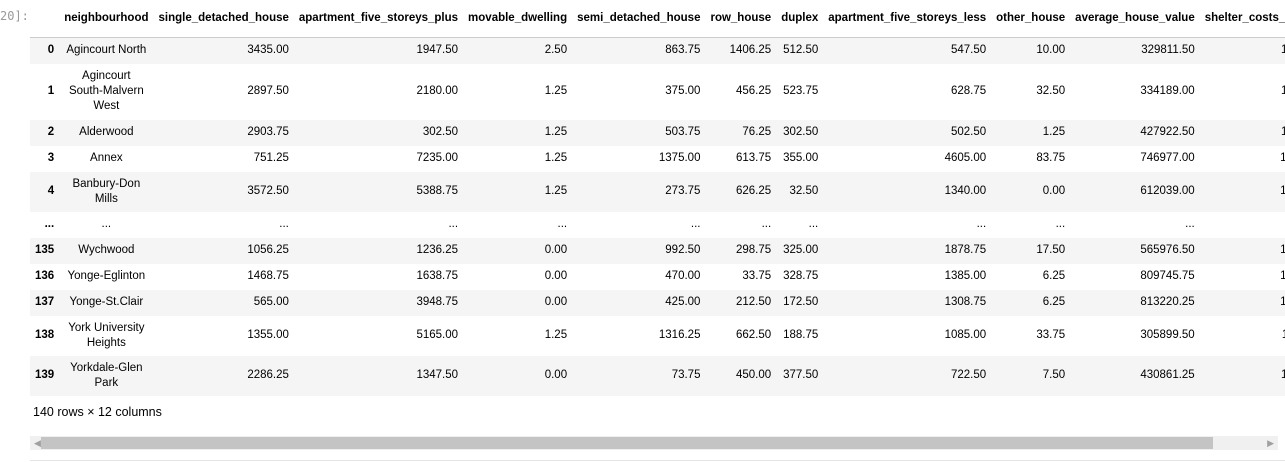 The image size is (1285, 462). What do you see at coordinates (37, 443) in the screenshot?
I see `scroll-left-icon: ◀` at bounding box center [37, 443].